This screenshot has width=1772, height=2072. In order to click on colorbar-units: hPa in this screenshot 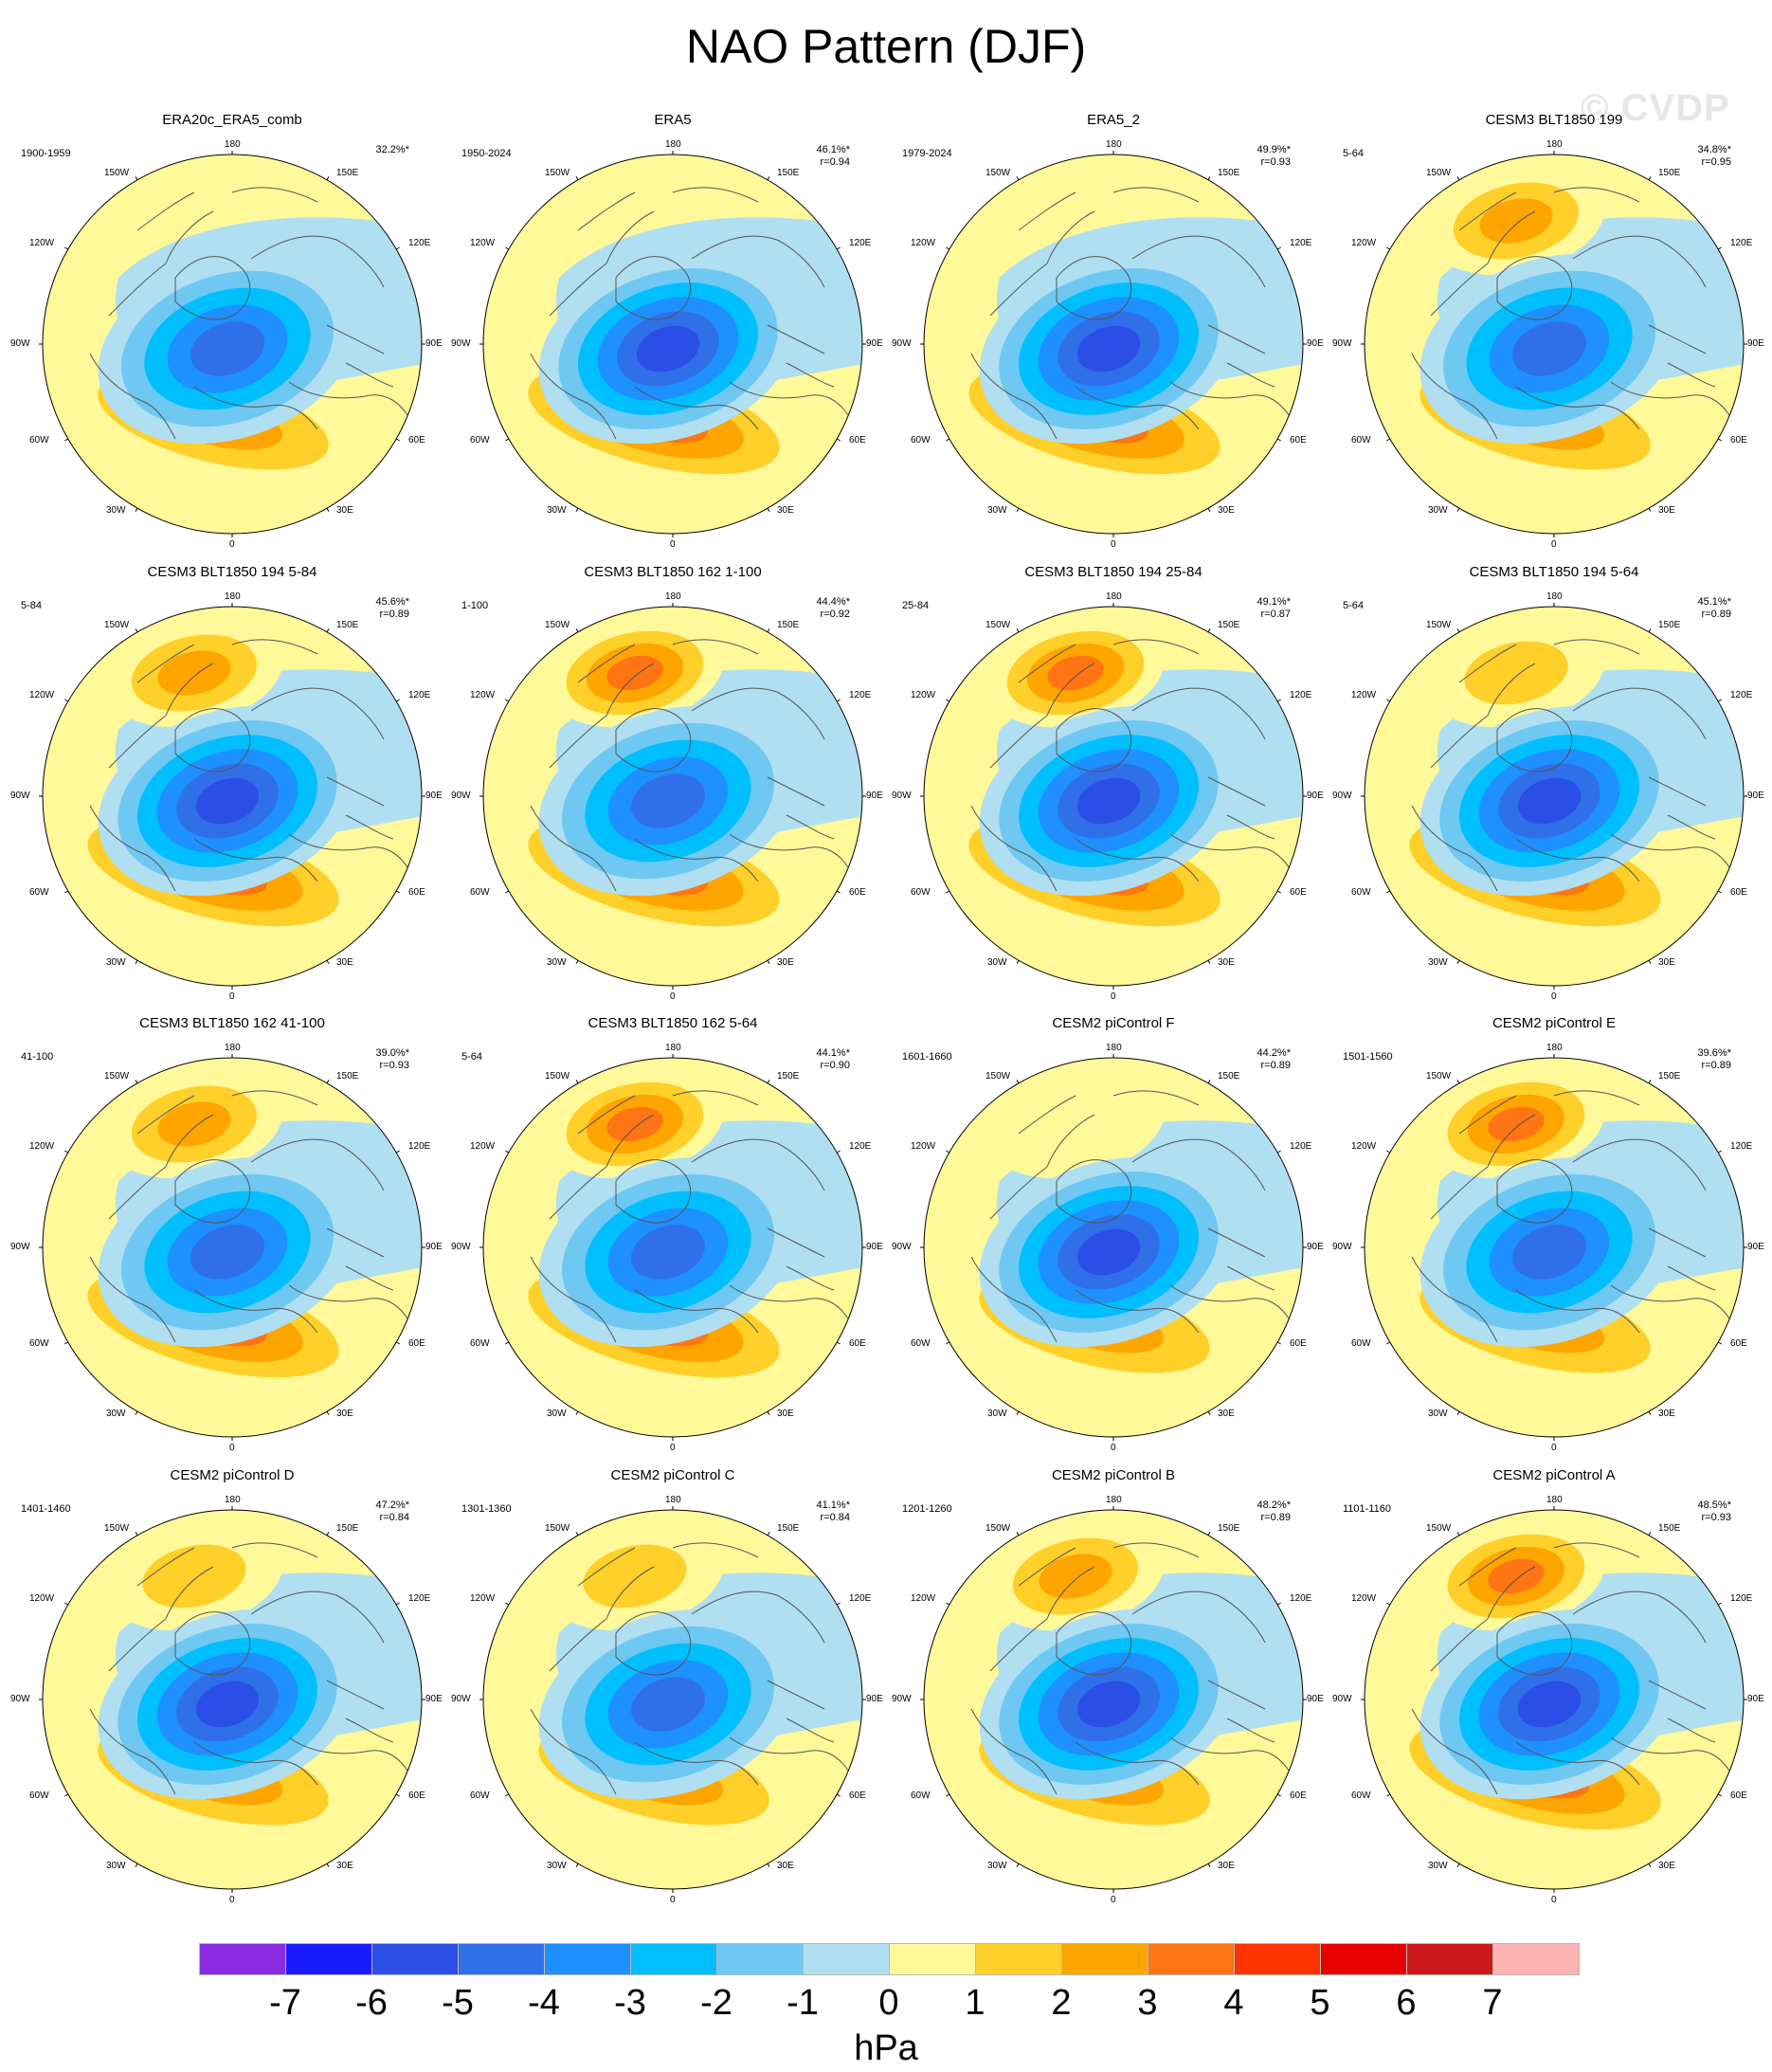, I will do `click(886, 2048)`.